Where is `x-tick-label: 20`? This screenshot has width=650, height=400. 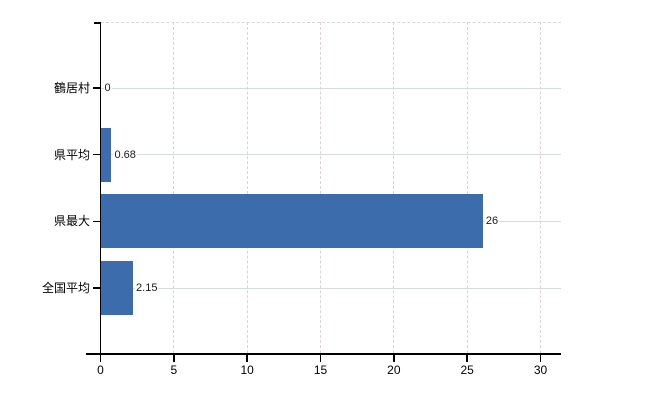
x-tick-label: 20 is located at coordinates (394, 370).